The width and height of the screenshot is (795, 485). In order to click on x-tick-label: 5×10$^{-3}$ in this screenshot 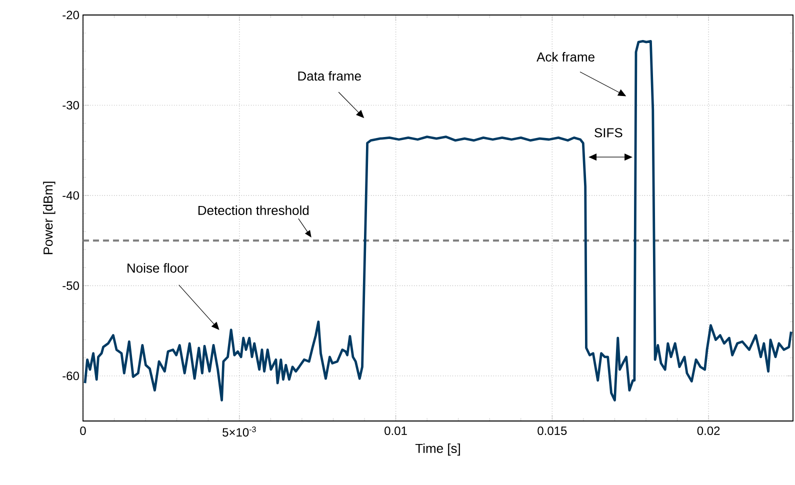, I will do `click(239, 431)`.